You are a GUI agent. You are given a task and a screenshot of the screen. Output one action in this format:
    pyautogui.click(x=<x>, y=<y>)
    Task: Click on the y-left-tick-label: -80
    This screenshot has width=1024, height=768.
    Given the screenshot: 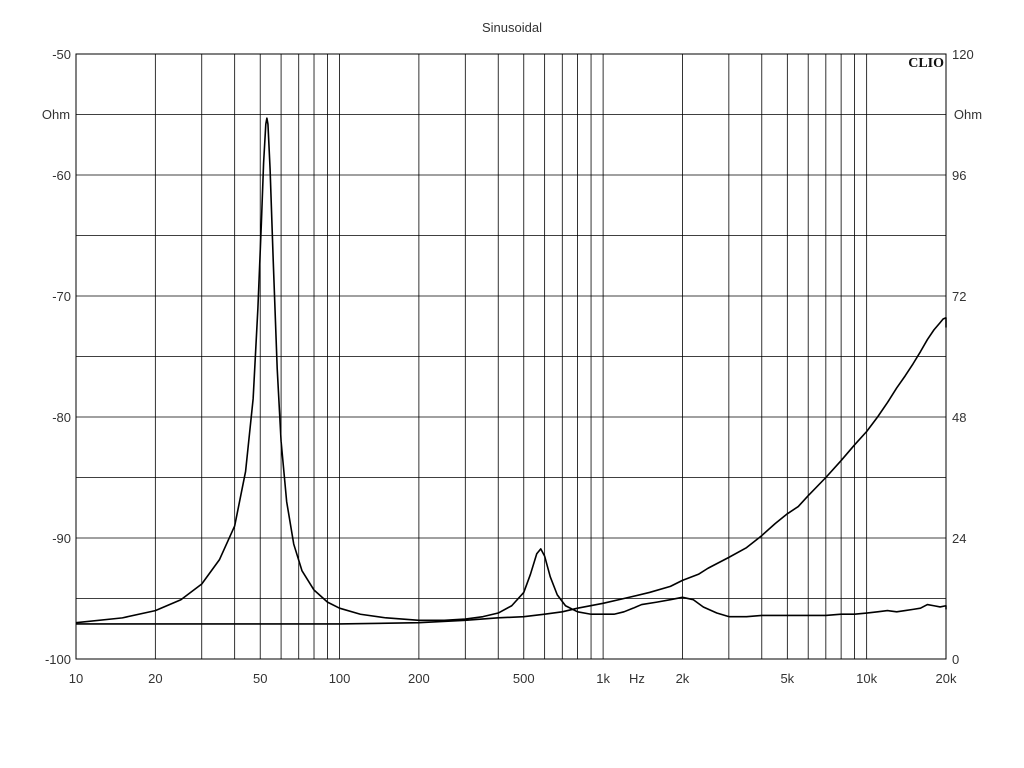 What is the action you would take?
    pyautogui.click(x=61, y=417)
    